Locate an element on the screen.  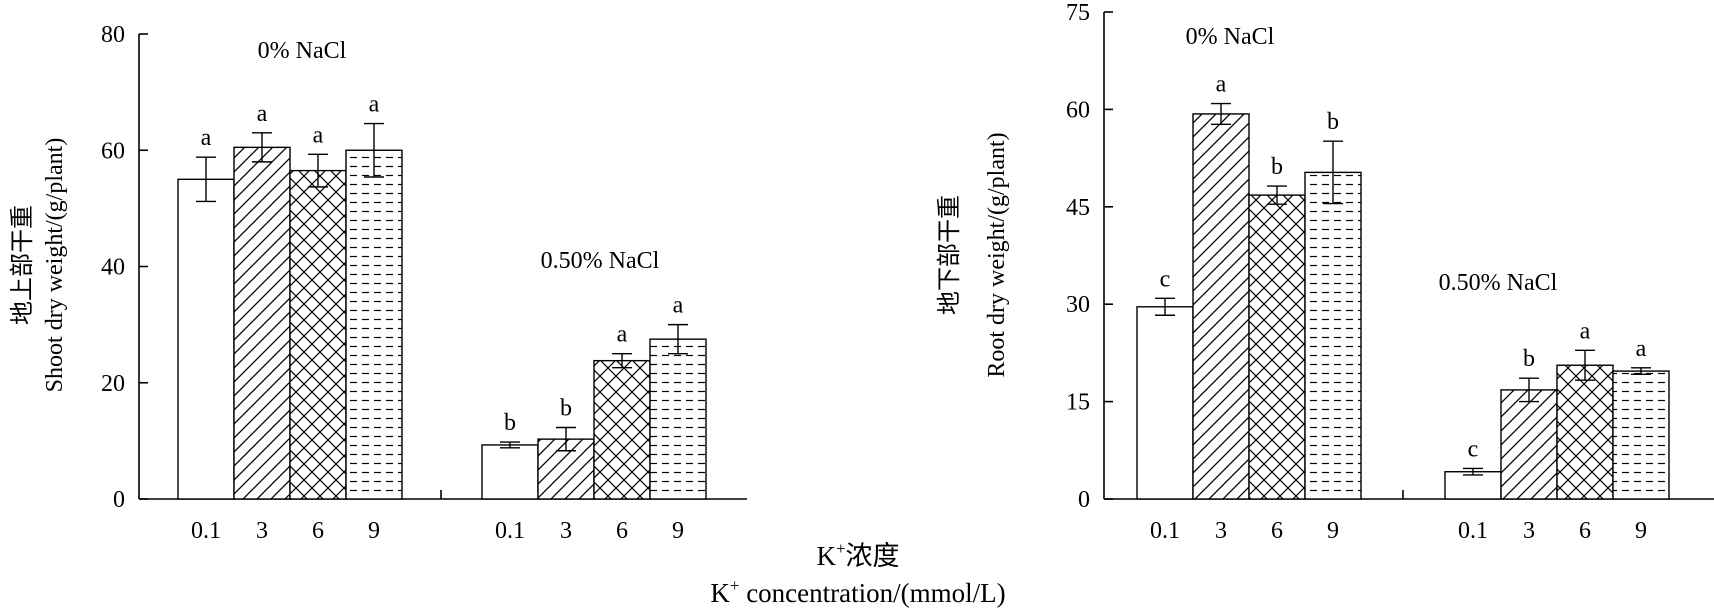
shared-x-axis-title: K+浓度 K+ concentration/(mmol/L) is located at coordinates (857, 573).